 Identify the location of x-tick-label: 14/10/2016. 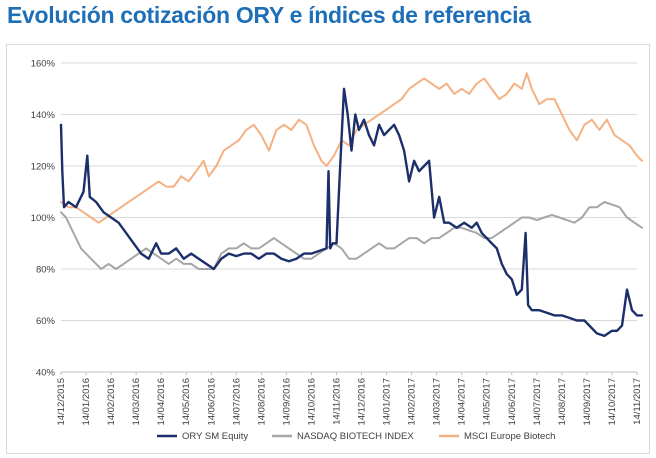
(311, 402).